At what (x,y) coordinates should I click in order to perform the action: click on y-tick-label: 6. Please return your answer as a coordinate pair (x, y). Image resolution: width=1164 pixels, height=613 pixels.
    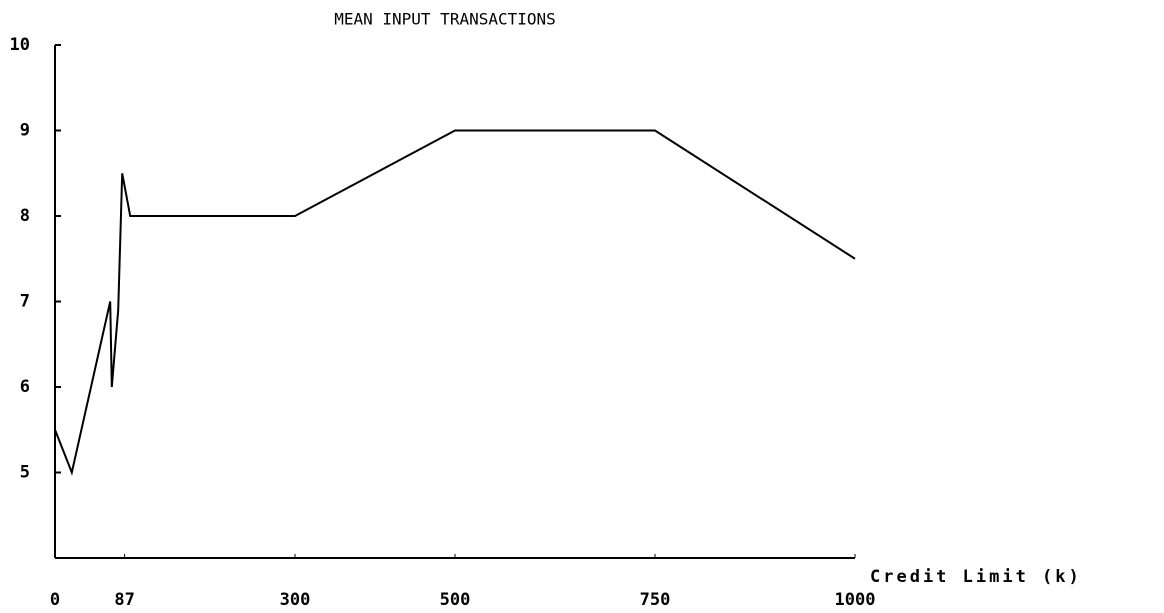
    Looking at the image, I should click on (25, 387).